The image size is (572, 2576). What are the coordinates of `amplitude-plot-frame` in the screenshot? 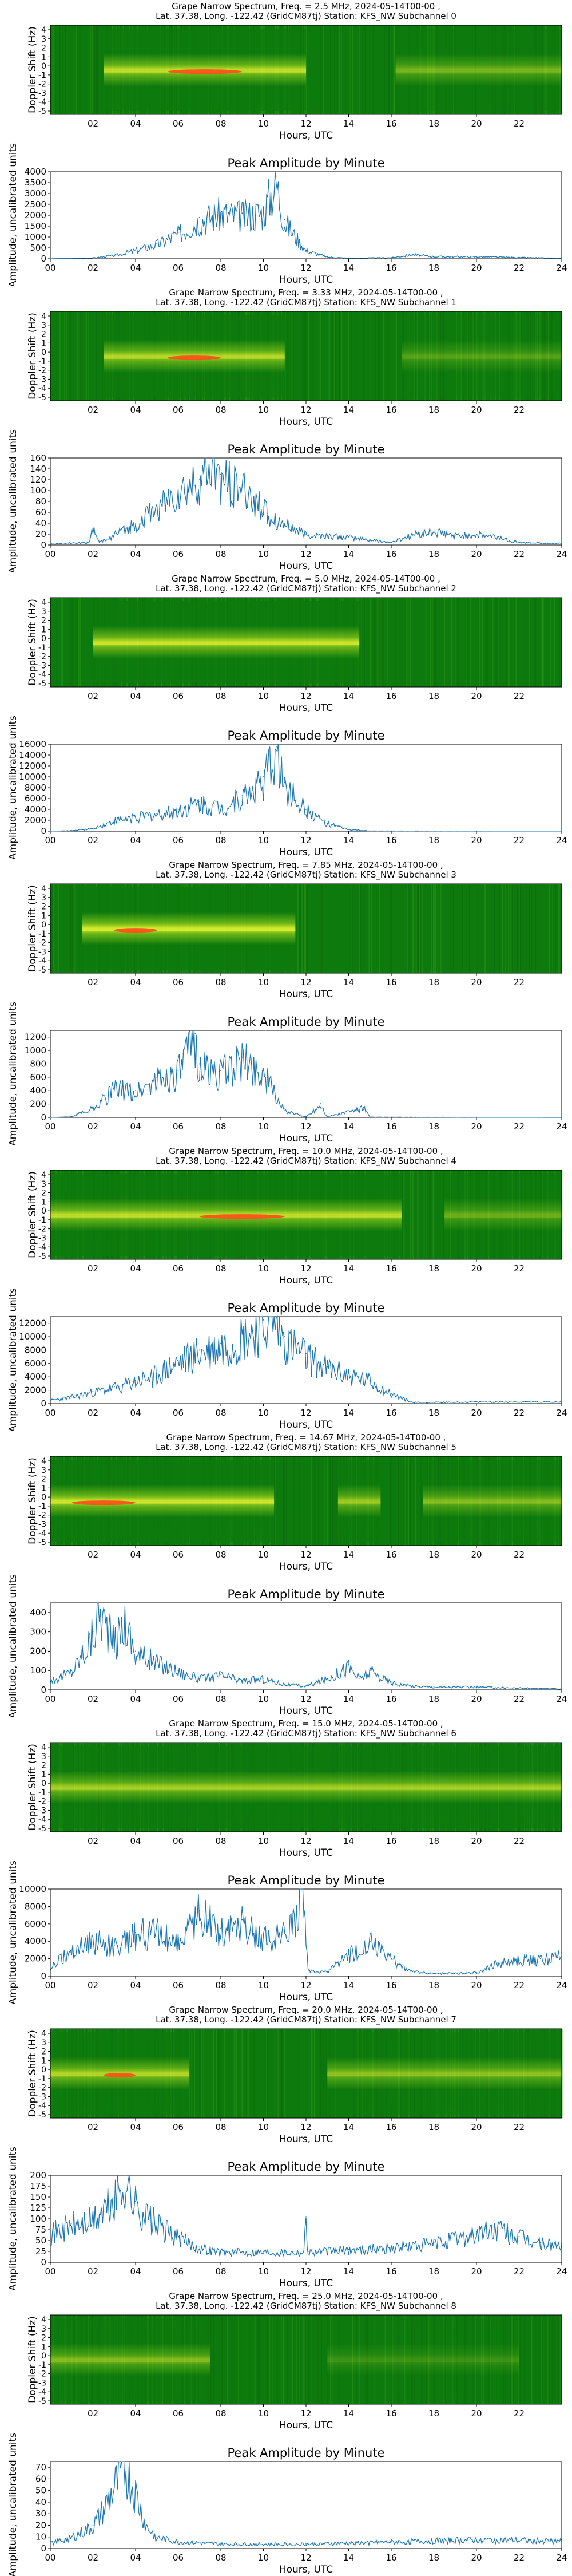 It's located at (306, 788).